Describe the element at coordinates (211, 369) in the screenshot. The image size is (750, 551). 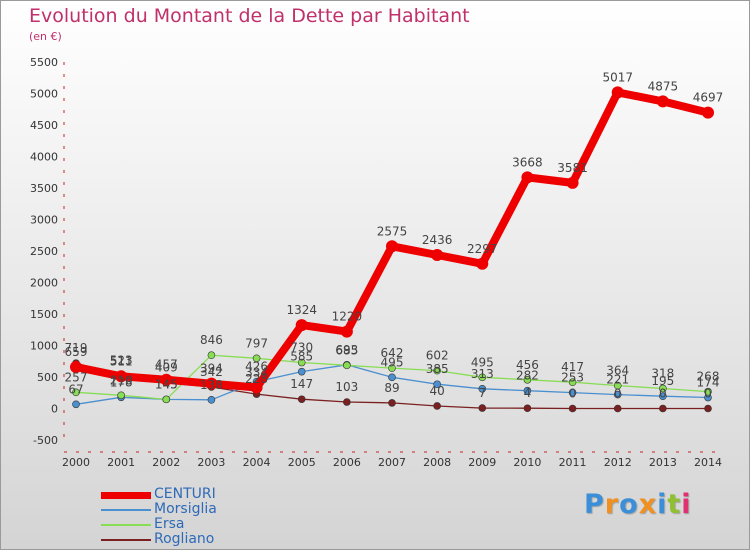
I see `data-label-centuri: 394` at that location.